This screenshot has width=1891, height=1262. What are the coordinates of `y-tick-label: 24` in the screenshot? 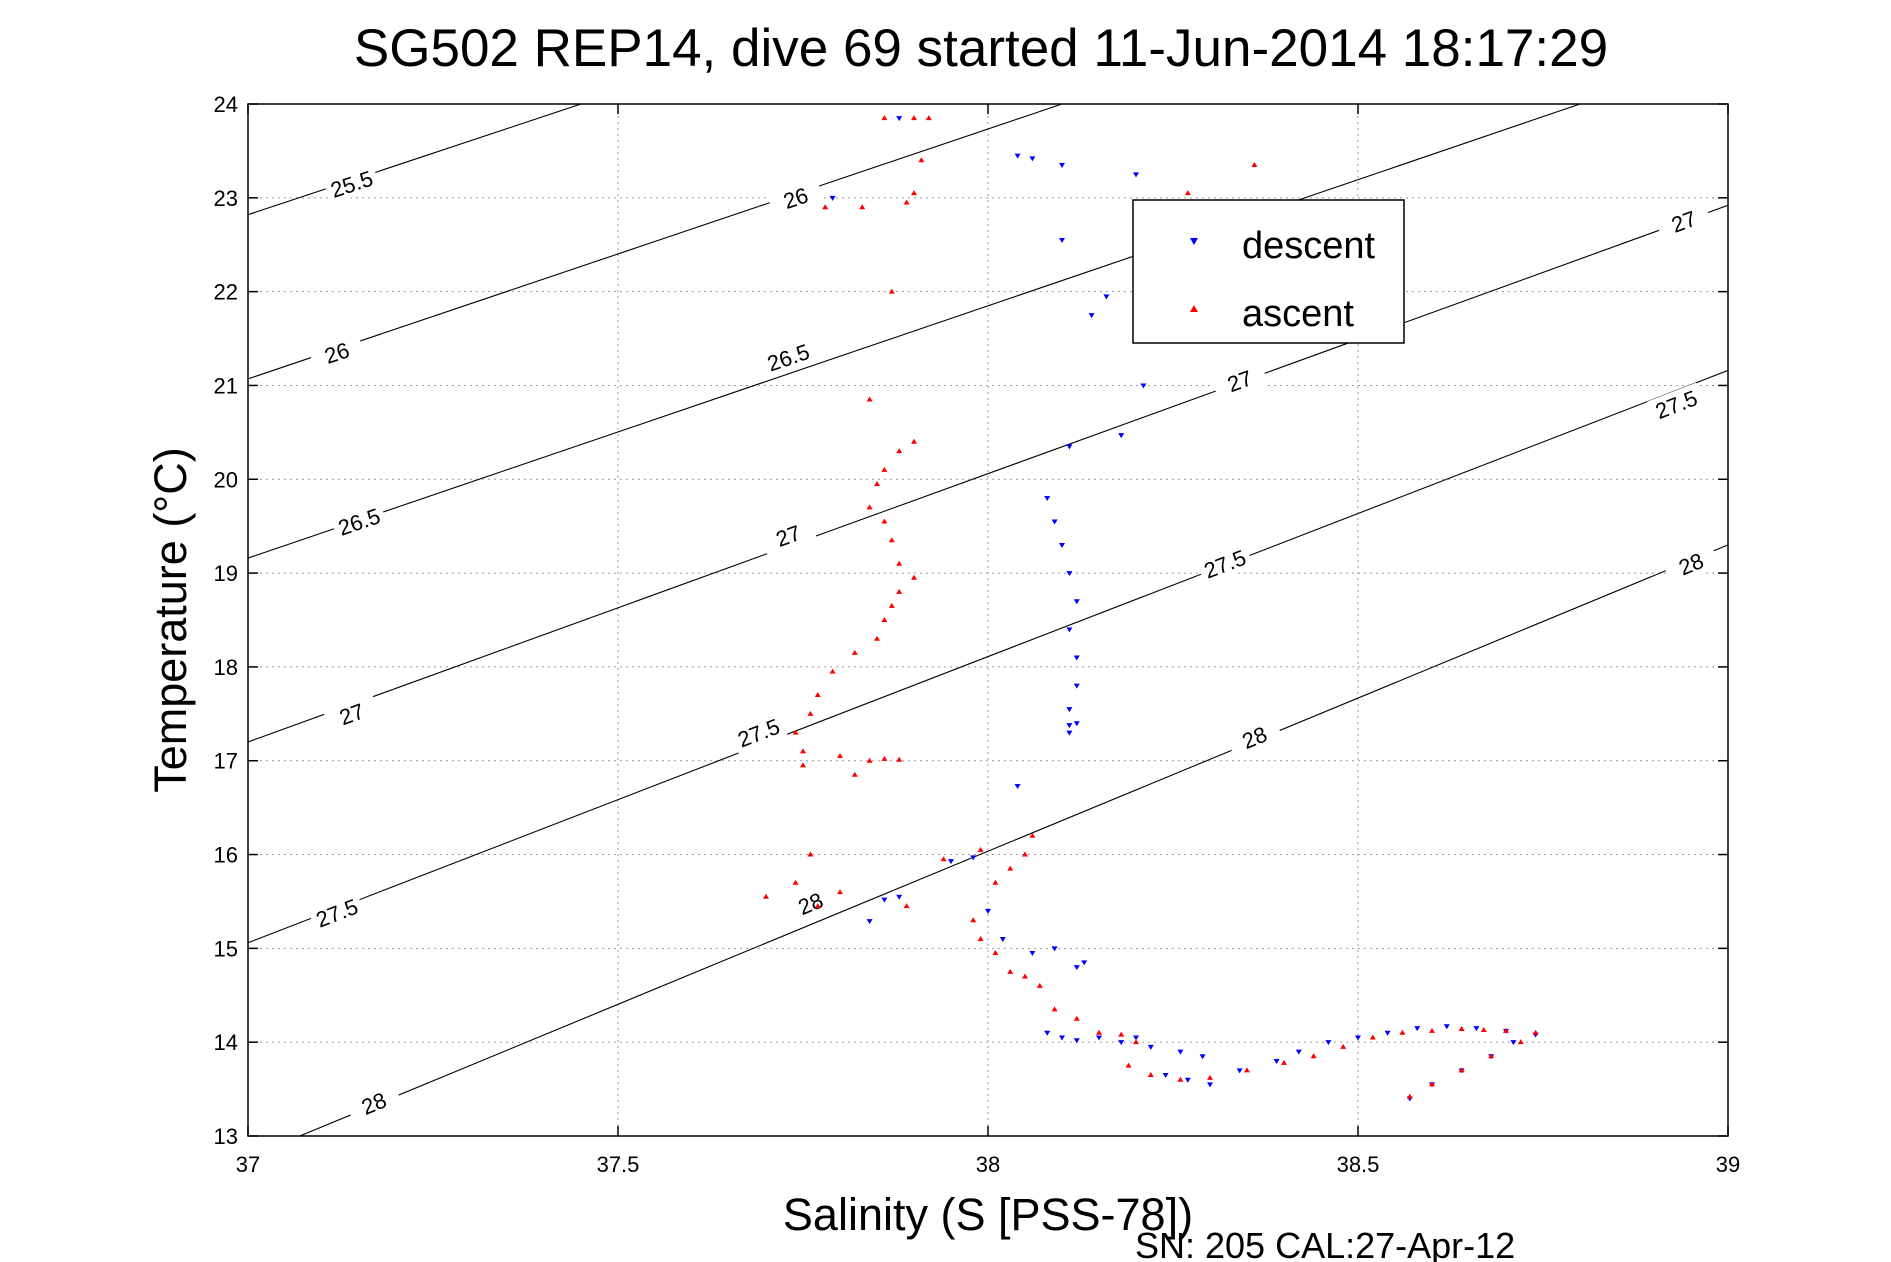 It's located at (226, 104).